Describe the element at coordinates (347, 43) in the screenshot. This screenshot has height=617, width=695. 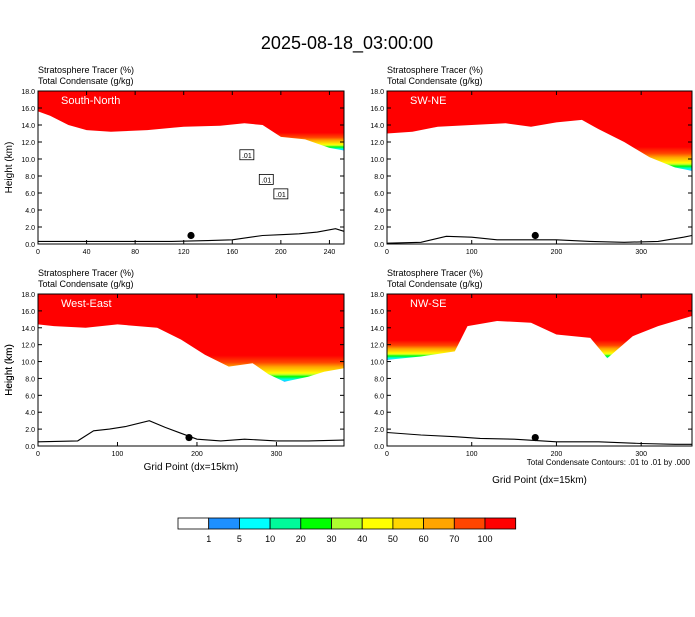
I see `figure-title: 2025-08-18_03:00:00` at that location.